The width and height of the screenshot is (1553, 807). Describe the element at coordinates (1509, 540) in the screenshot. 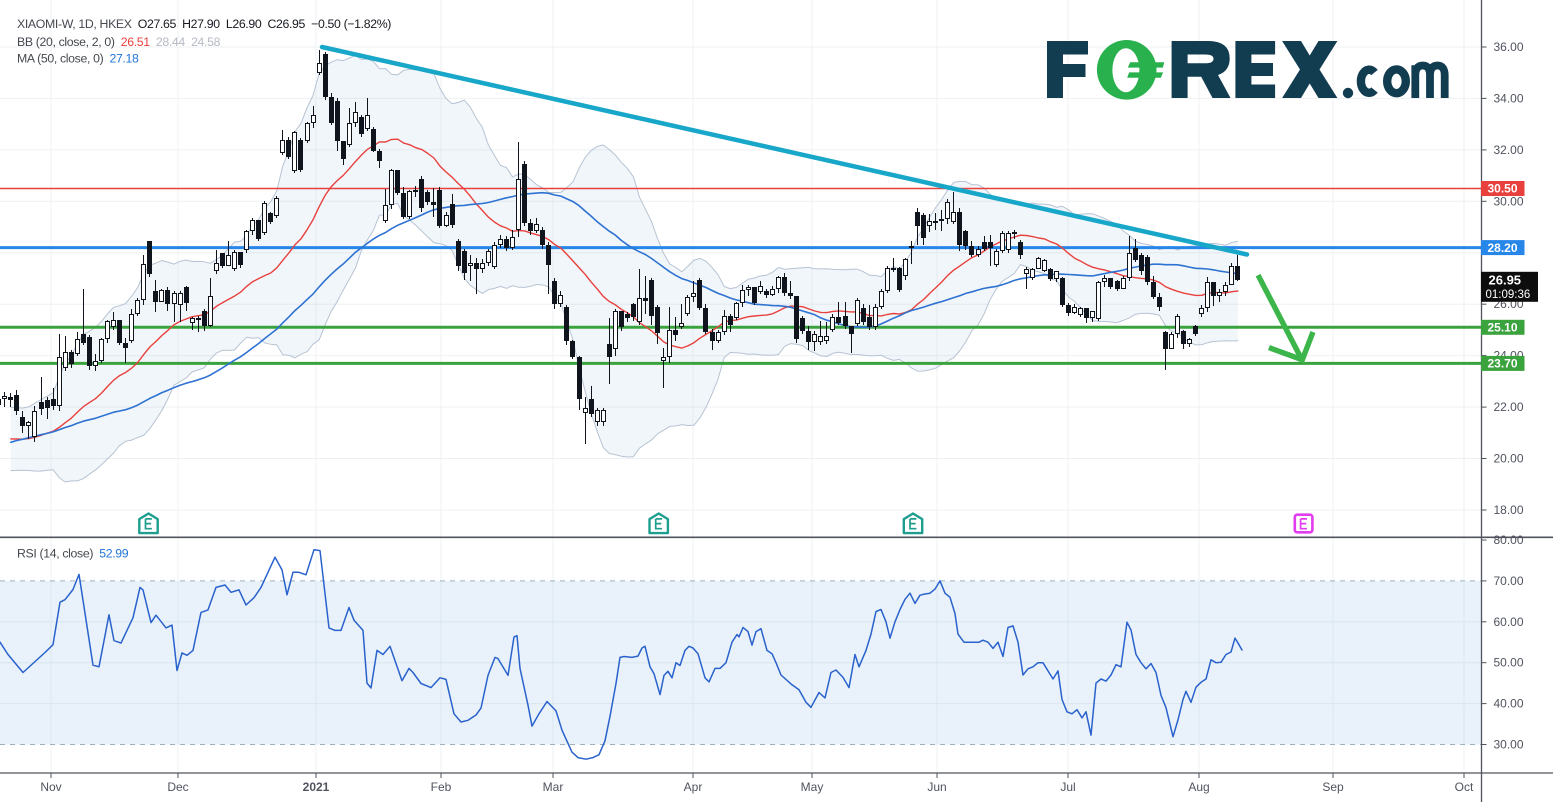

I see `svg-text: 80.00` at that location.